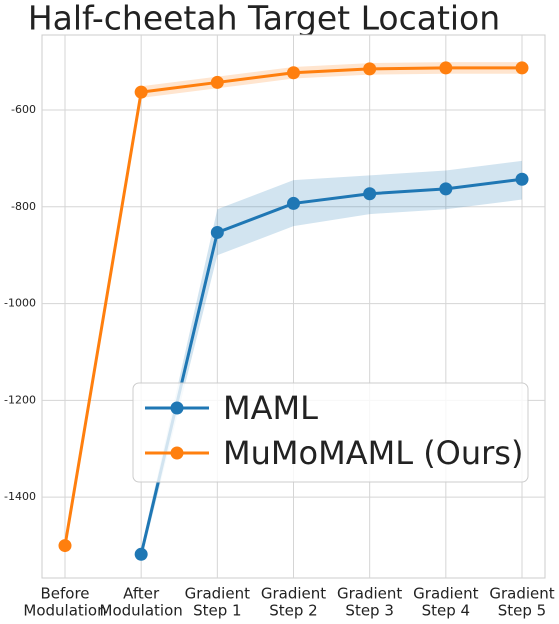 This screenshot has height=624, width=559. I want to click on legend: MAML MuMoMAML (Ours), so click(330, 432).